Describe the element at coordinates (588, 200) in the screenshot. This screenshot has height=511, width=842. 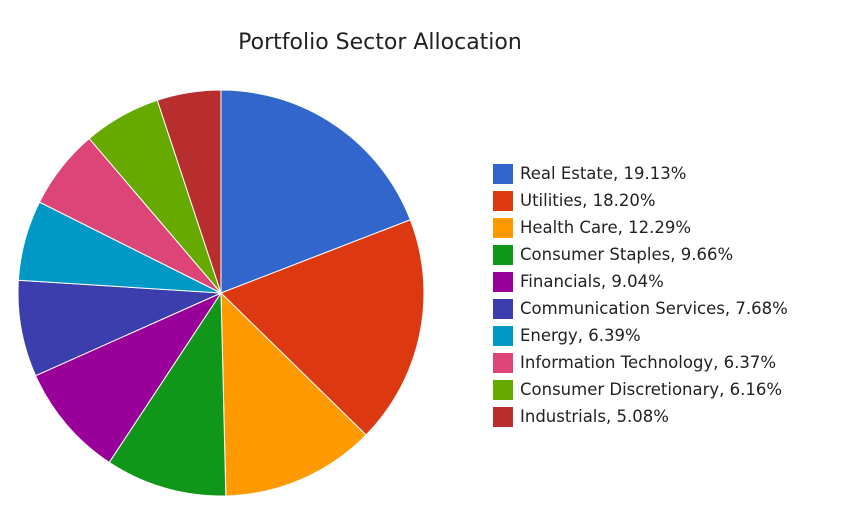
I see `legend-label: Utilities, 18.20%` at that location.